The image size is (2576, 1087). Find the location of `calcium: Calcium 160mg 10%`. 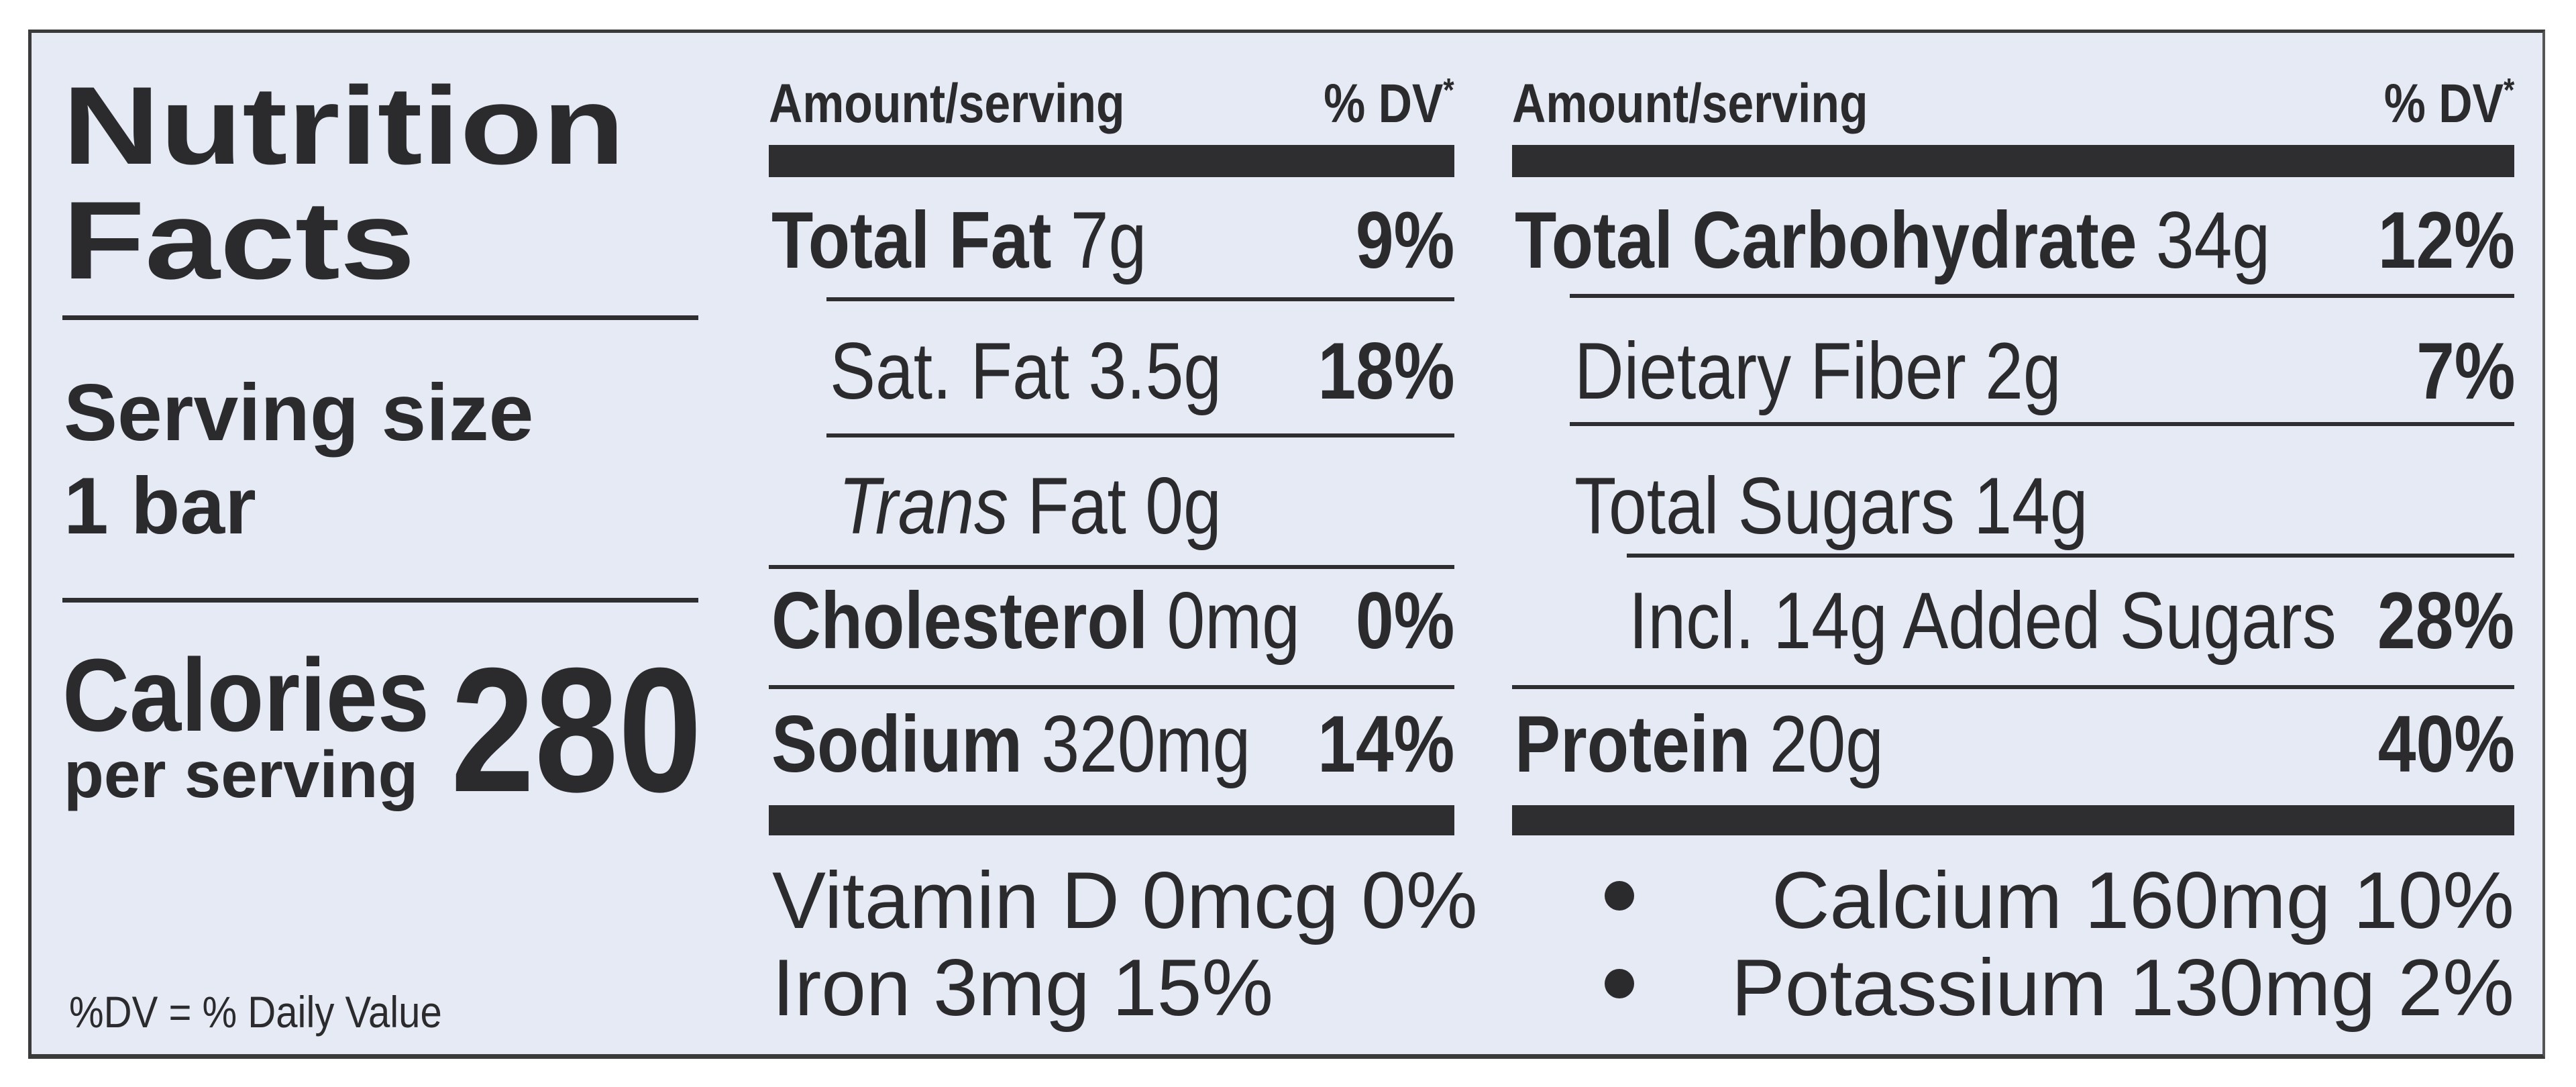

calcium: Calcium 160mg 10% is located at coordinates (2142, 900).